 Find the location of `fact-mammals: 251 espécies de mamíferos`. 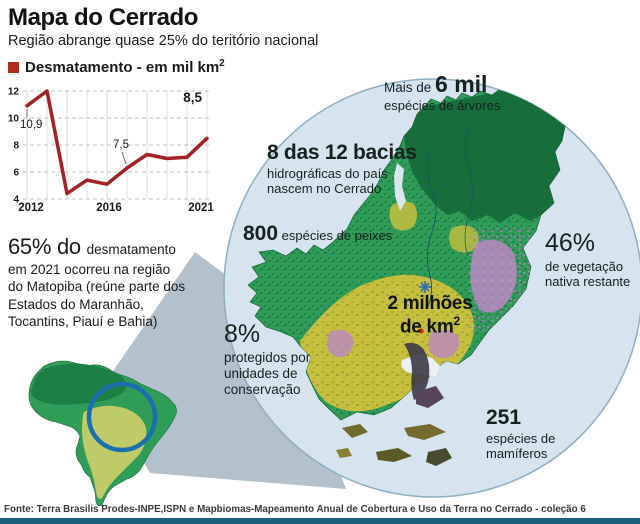

fact-mammals: 251 espécies de mamíferos is located at coordinates (521, 434).